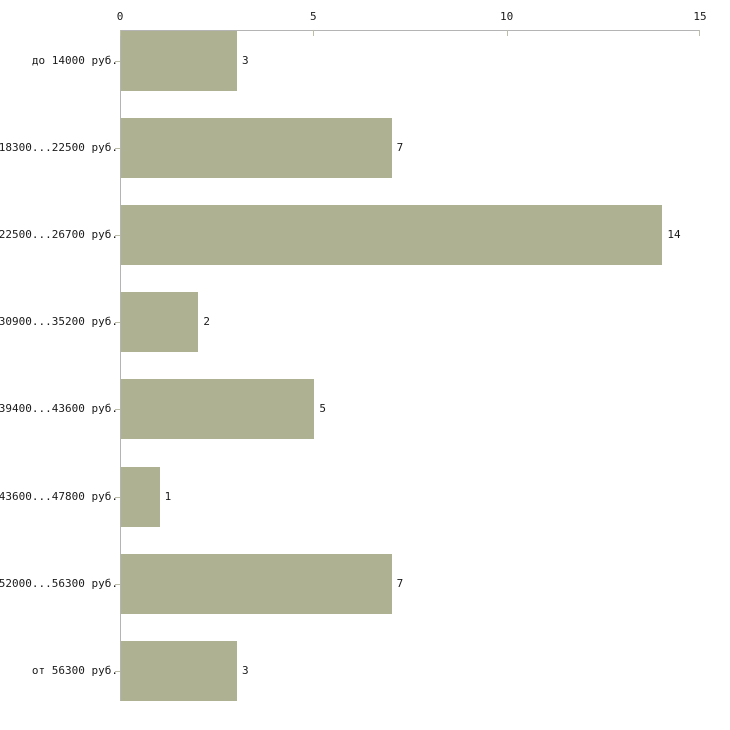  Describe the element at coordinates (59, 235) in the screenshot. I see `y-axis-category-label: 22500...26700 руб.` at that location.